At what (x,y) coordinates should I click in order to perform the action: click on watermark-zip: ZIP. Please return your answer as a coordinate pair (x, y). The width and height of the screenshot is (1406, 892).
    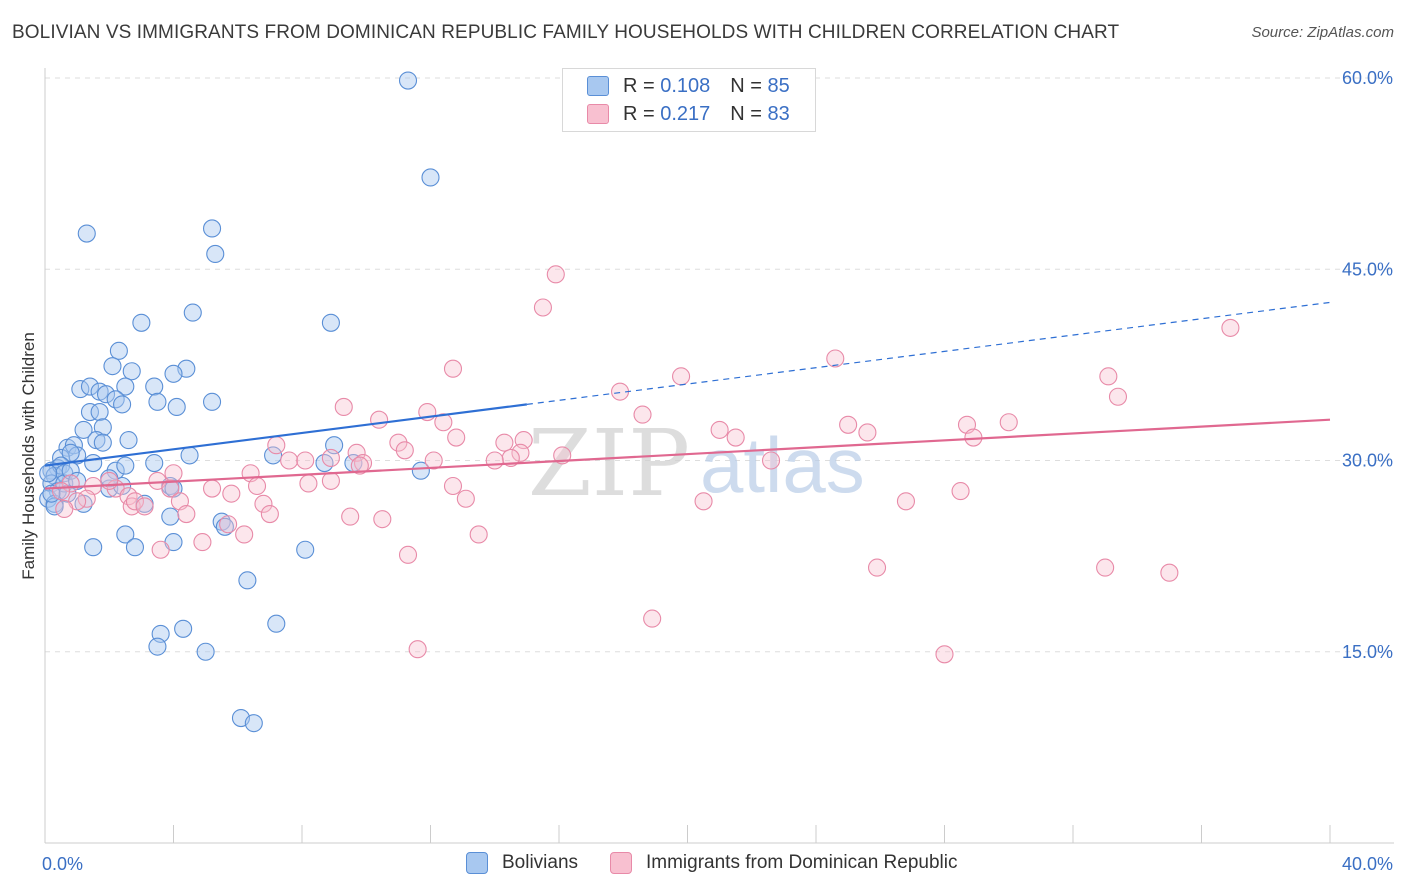
    Looking at the image, I should click on (609, 463).